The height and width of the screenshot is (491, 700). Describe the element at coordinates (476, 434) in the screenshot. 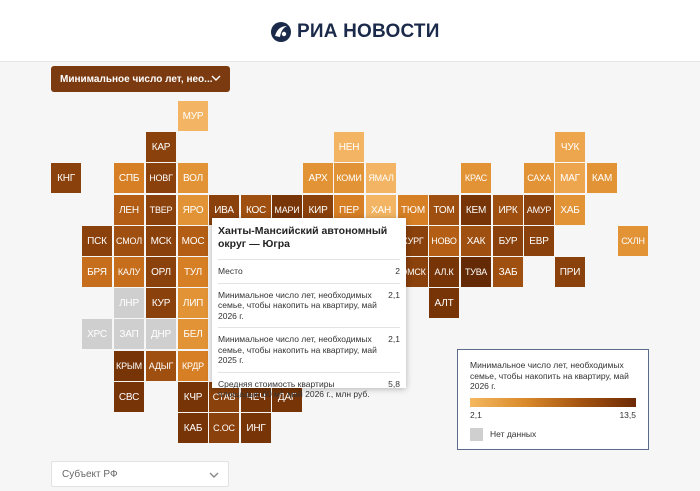

I see `nodata-swatch` at that location.